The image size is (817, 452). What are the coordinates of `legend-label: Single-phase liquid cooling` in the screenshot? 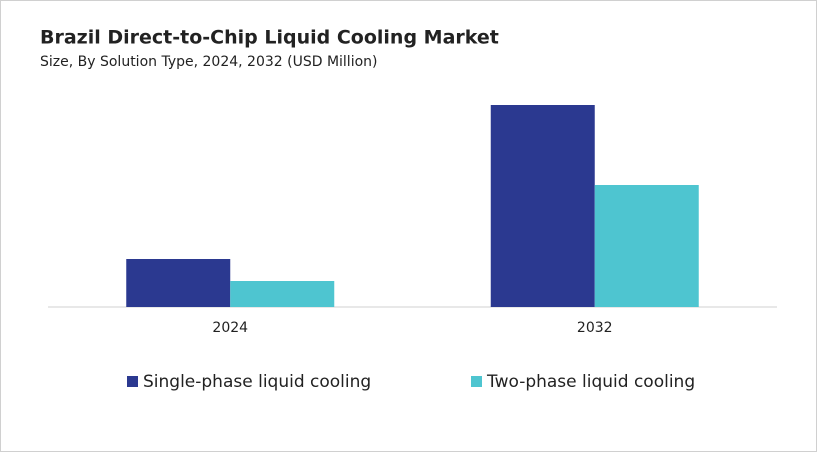 It's located at (257, 382).